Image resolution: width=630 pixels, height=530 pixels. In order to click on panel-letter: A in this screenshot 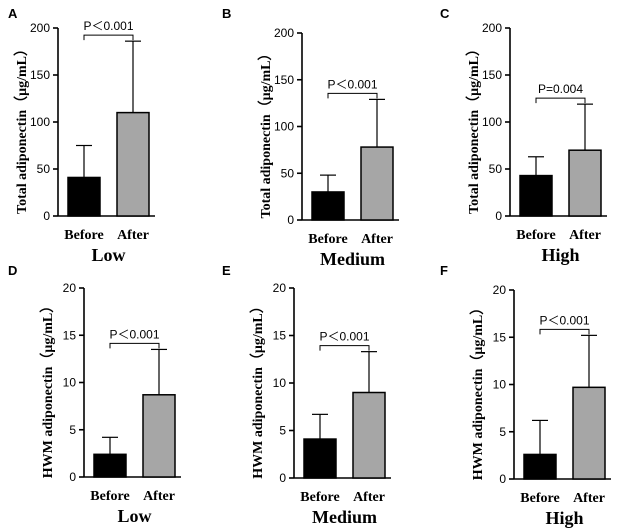, I will do `click(13, 13)`.